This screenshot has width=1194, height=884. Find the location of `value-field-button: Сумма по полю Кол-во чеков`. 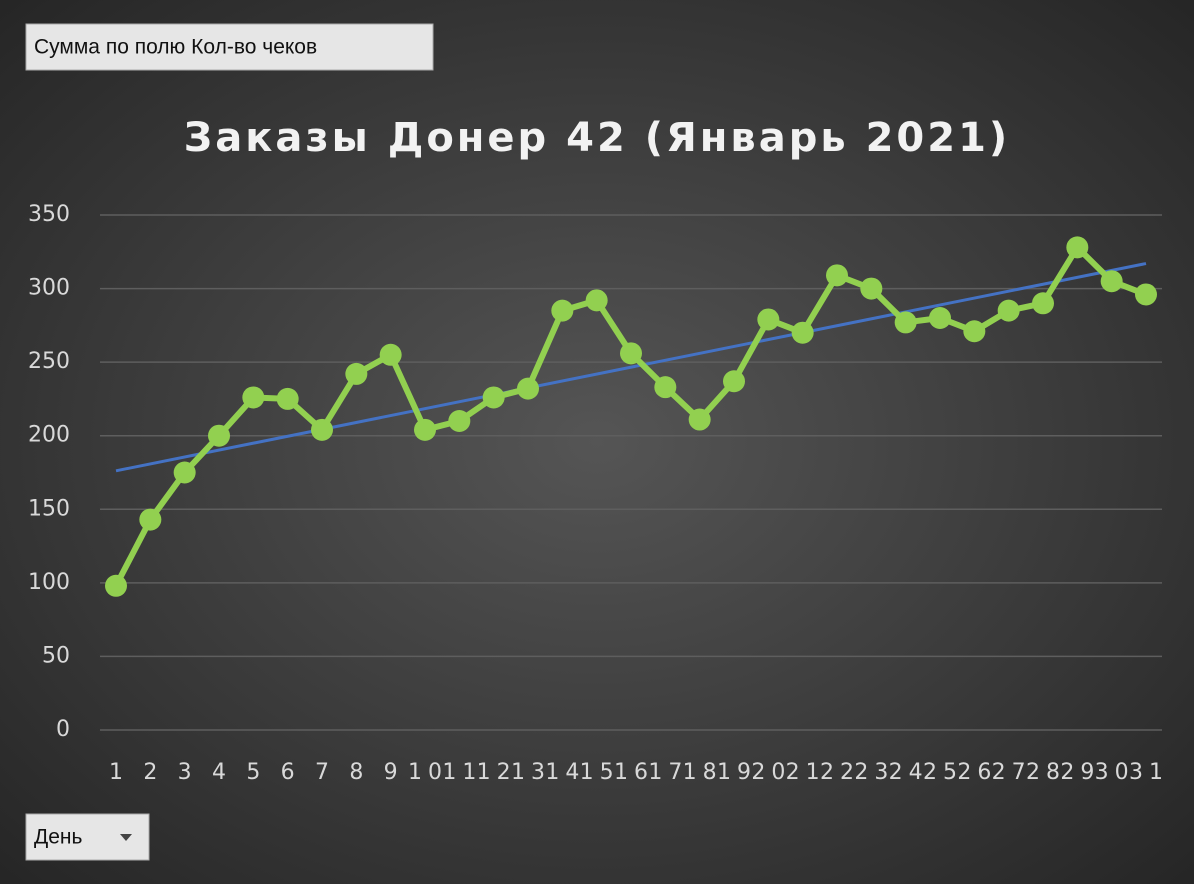

value-field-button: Сумма по полю Кол-во чеков is located at coordinates (229, 47).